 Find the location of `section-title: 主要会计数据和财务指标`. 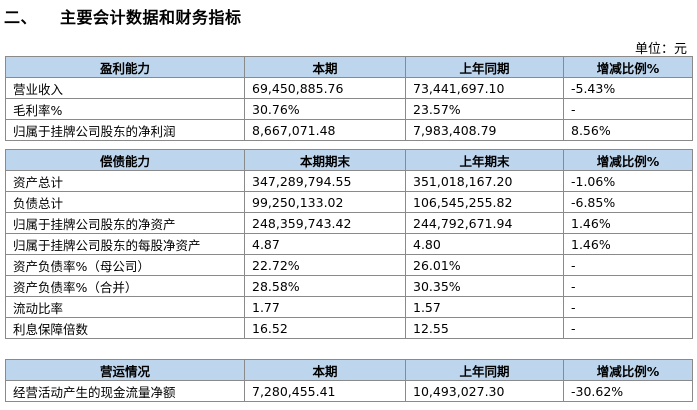

section-title: 主要会计数据和财务指标 is located at coordinates (151, 17).